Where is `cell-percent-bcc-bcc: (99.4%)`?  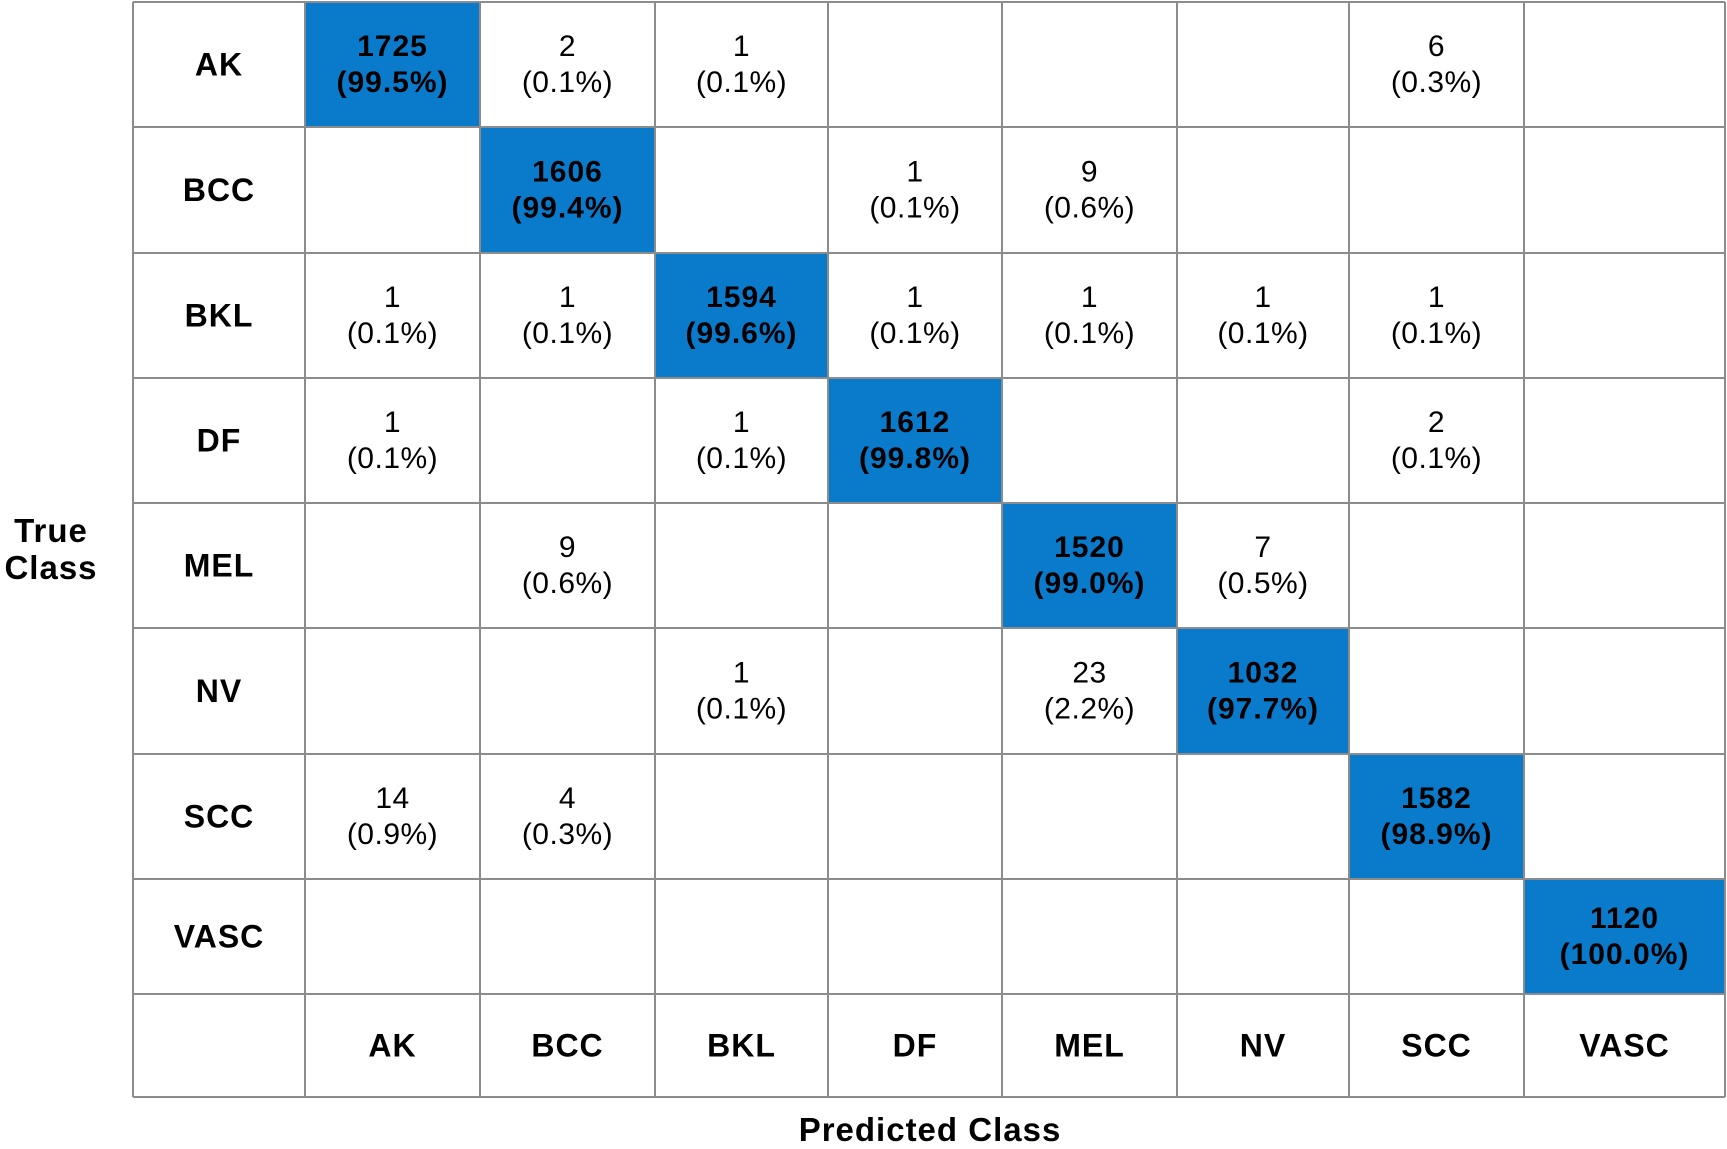 cell-percent-bcc-bcc: (99.4%) is located at coordinates (567, 208).